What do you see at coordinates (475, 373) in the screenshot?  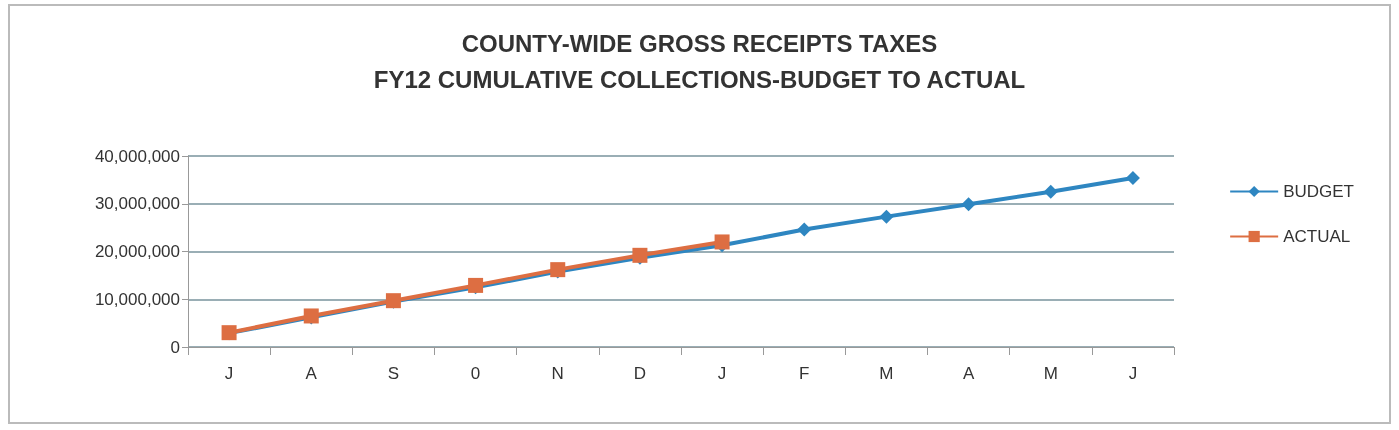 I see `x-tick-label: 0` at bounding box center [475, 373].